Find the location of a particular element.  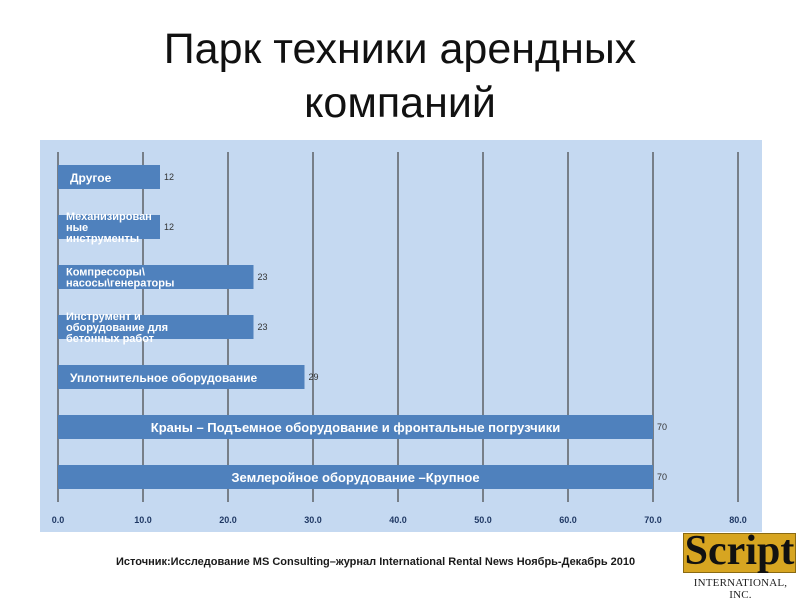

bar-category-label-line: насосы\генераторы is located at coordinates (120, 284).